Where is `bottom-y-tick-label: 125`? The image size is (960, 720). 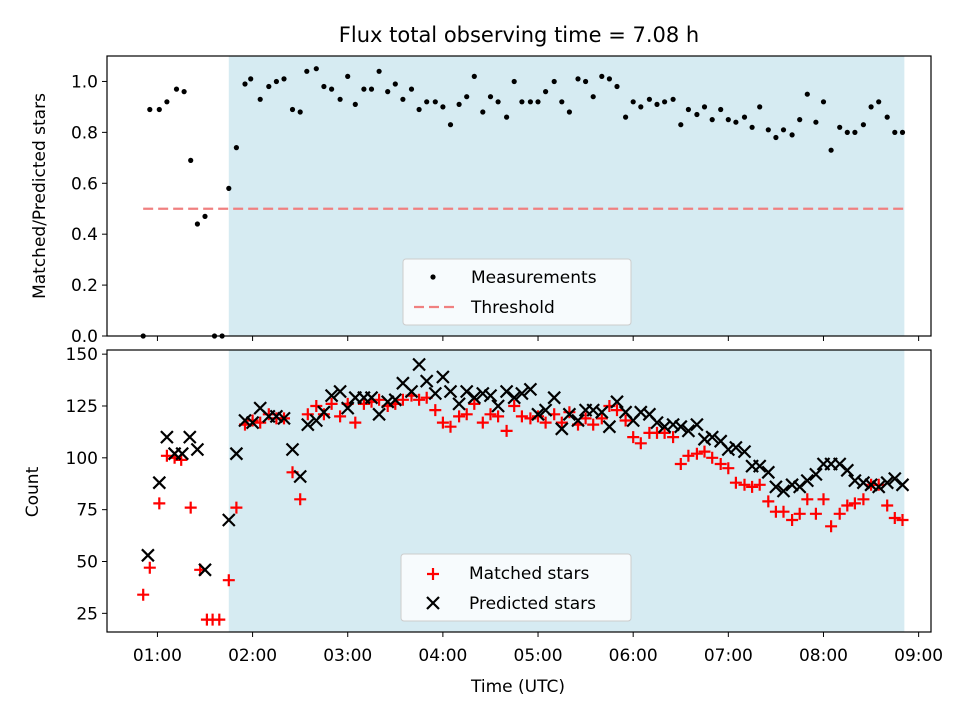 bottom-y-tick-label: 125 is located at coordinates (82, 407).